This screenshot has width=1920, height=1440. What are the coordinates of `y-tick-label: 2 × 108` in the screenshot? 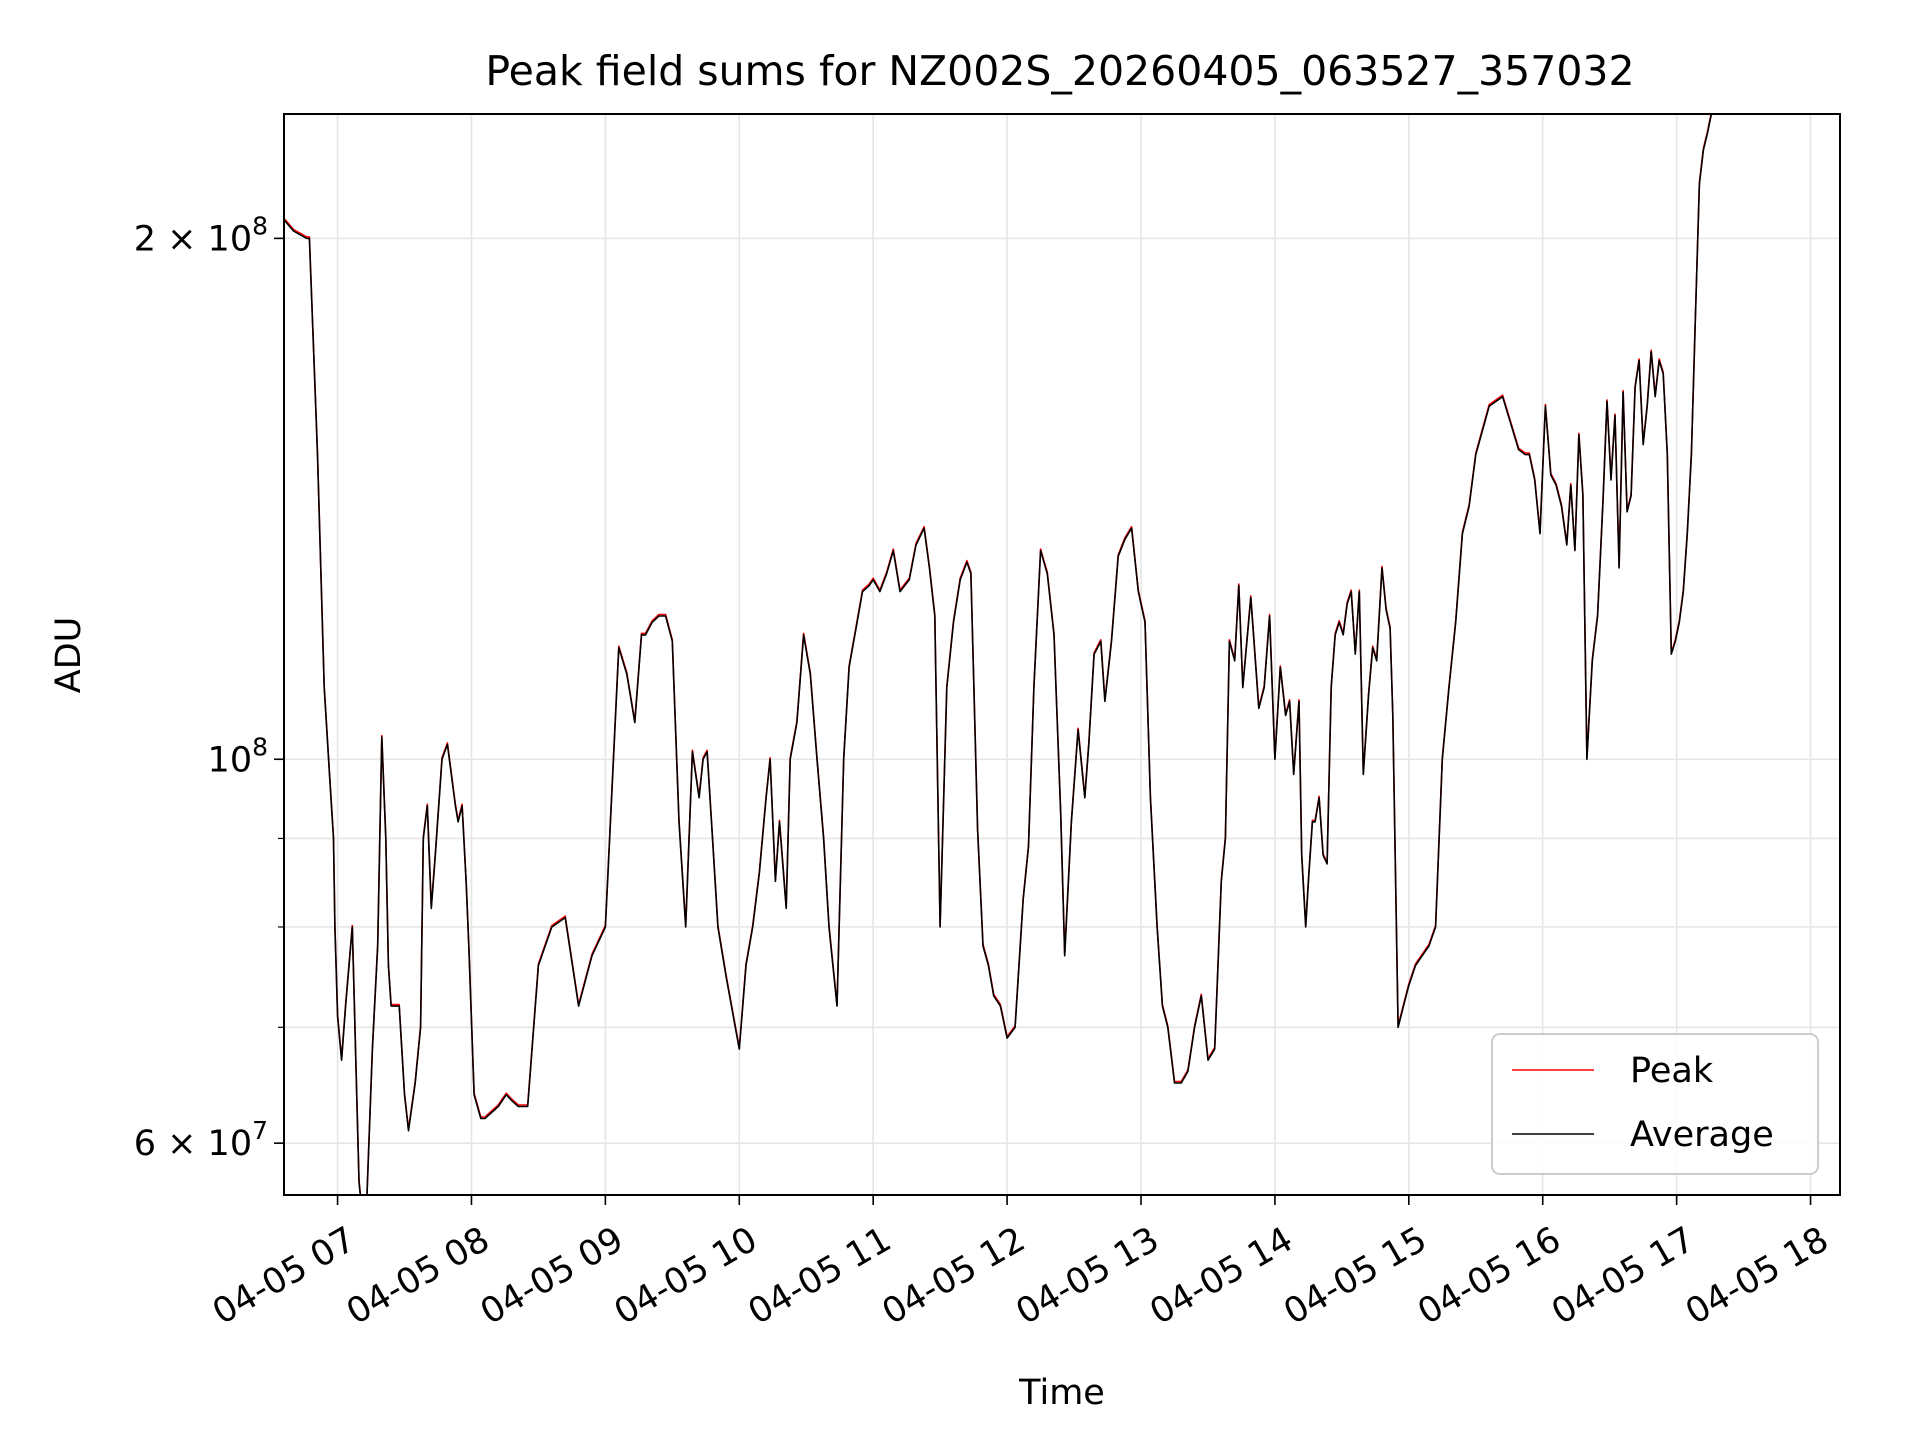 It's located at (201, 235).